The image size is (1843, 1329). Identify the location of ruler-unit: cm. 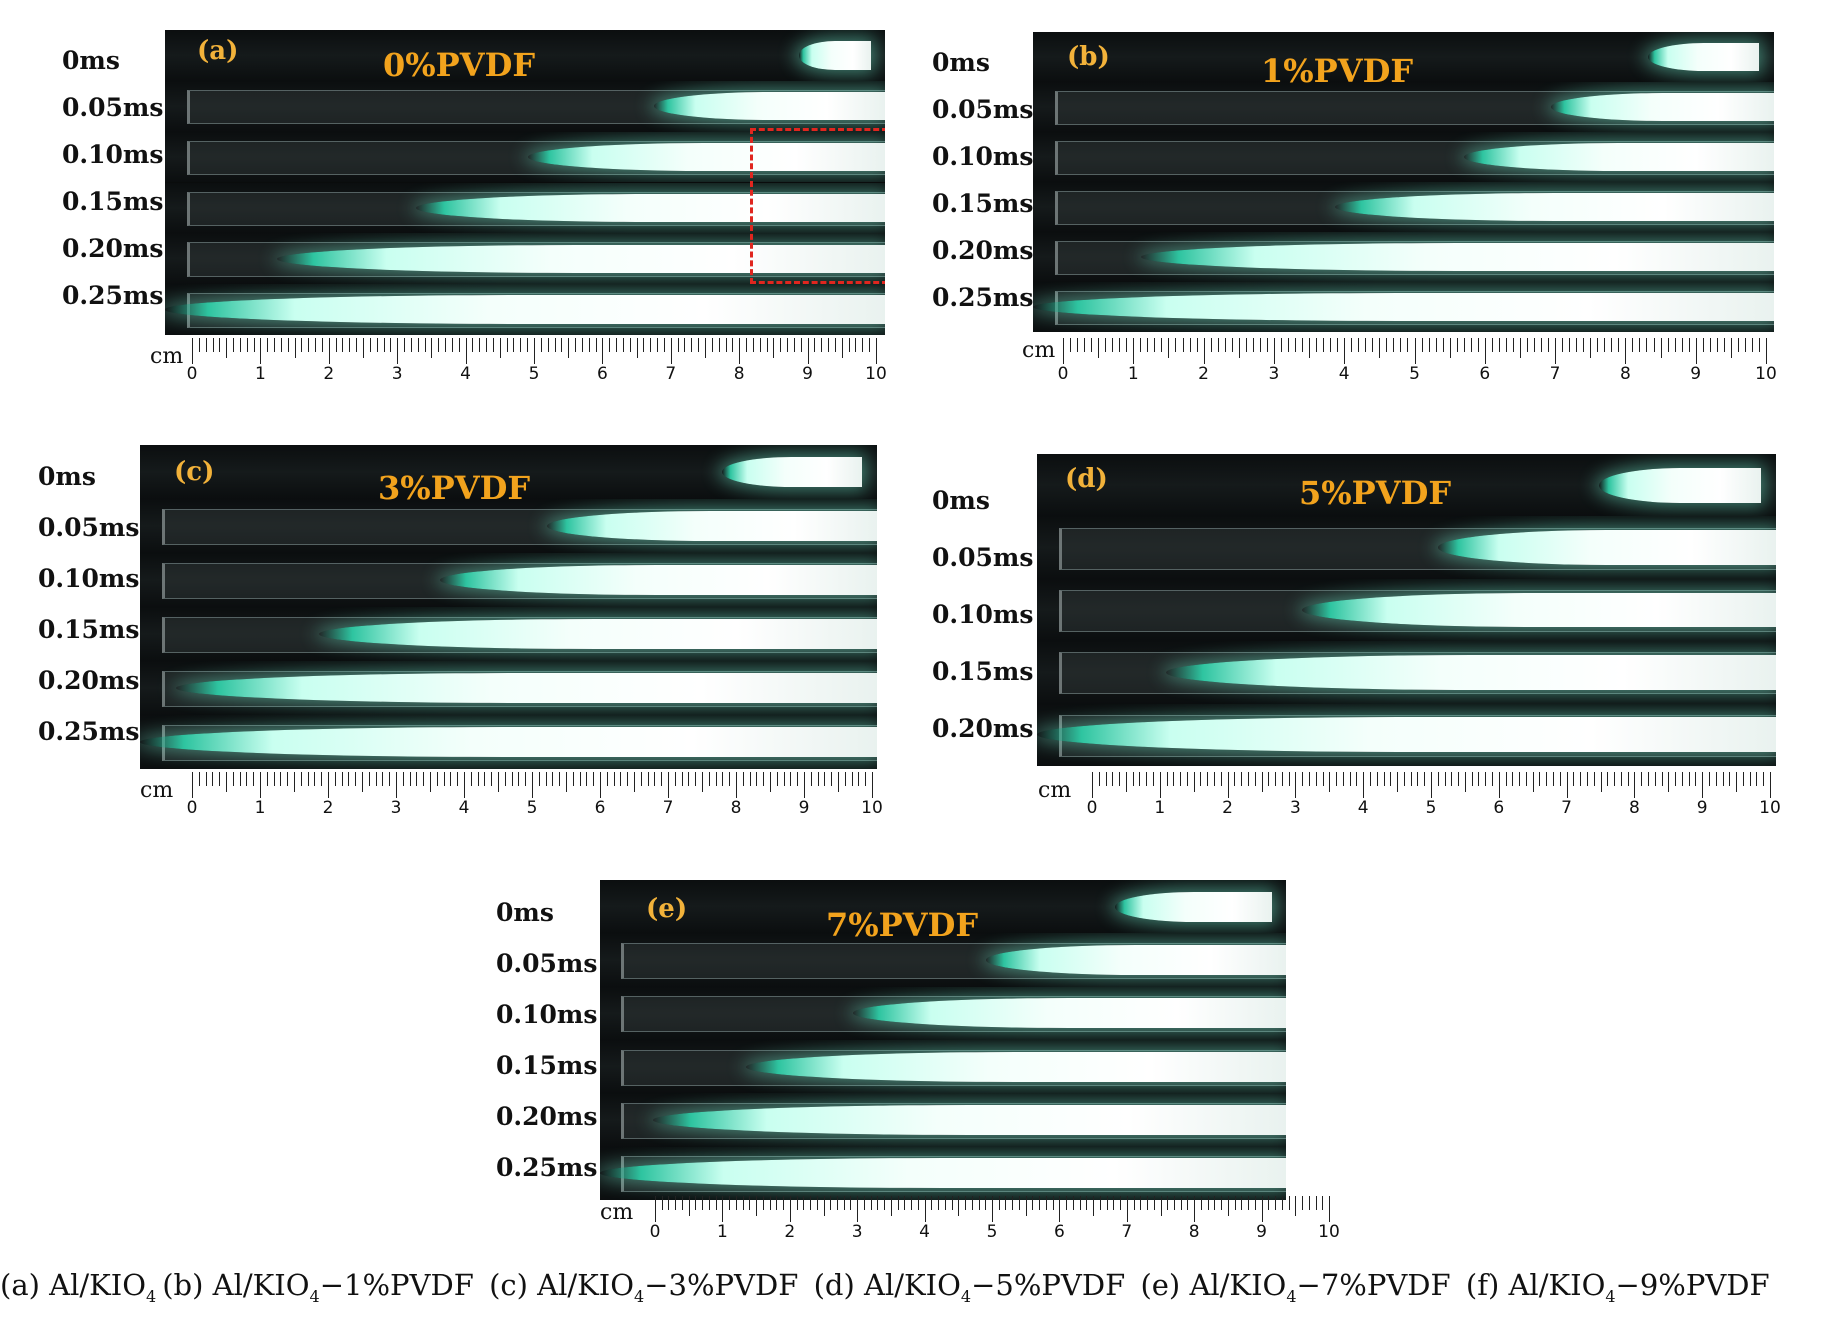
(167, 356).